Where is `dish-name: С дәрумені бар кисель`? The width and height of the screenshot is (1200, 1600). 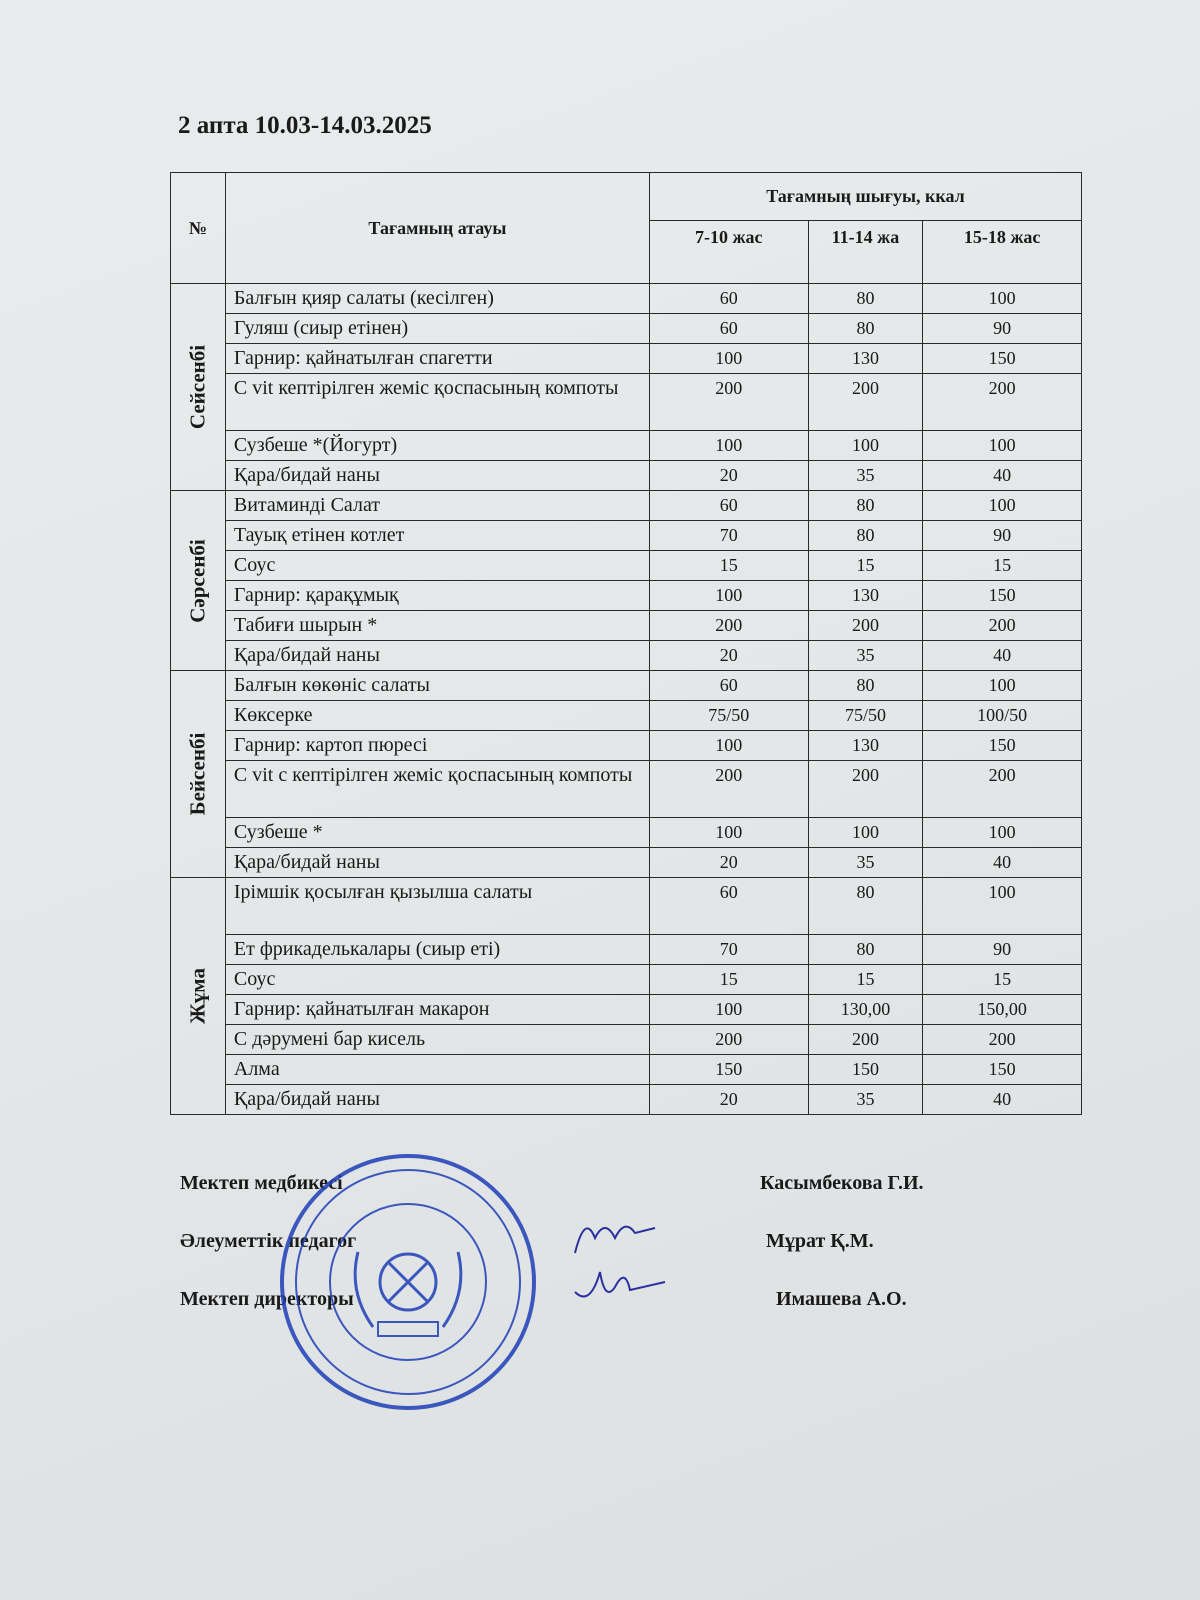
dish-name: С дәрумені бар кисель is located at coordinates (437, 1039).